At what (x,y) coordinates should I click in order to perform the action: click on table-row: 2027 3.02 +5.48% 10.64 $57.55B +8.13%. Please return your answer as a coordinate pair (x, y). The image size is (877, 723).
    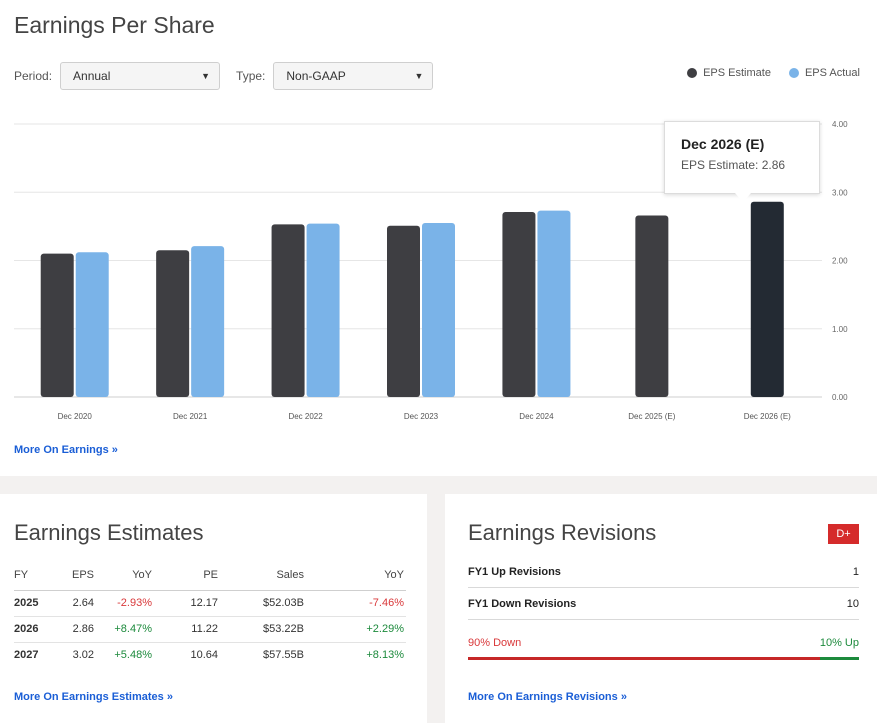
    Looking at the image, I should click on (210, 655).